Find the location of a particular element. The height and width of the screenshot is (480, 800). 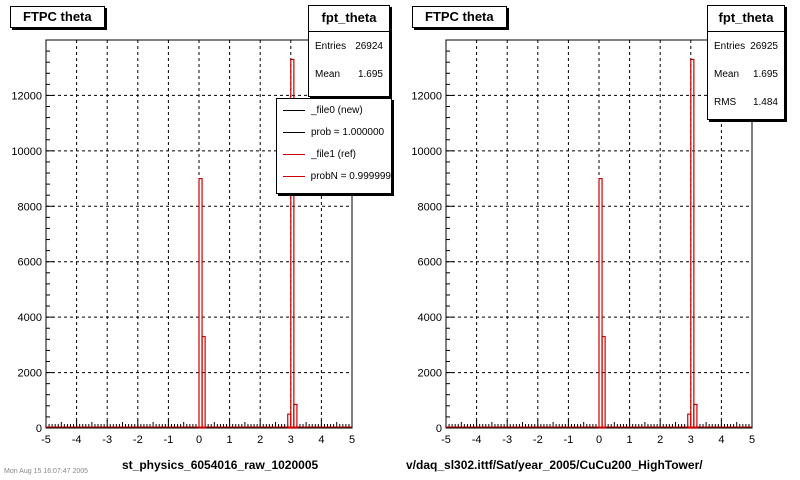

right-stats-rms-row: RMS 1.484 is located at coordinates (746, 102).